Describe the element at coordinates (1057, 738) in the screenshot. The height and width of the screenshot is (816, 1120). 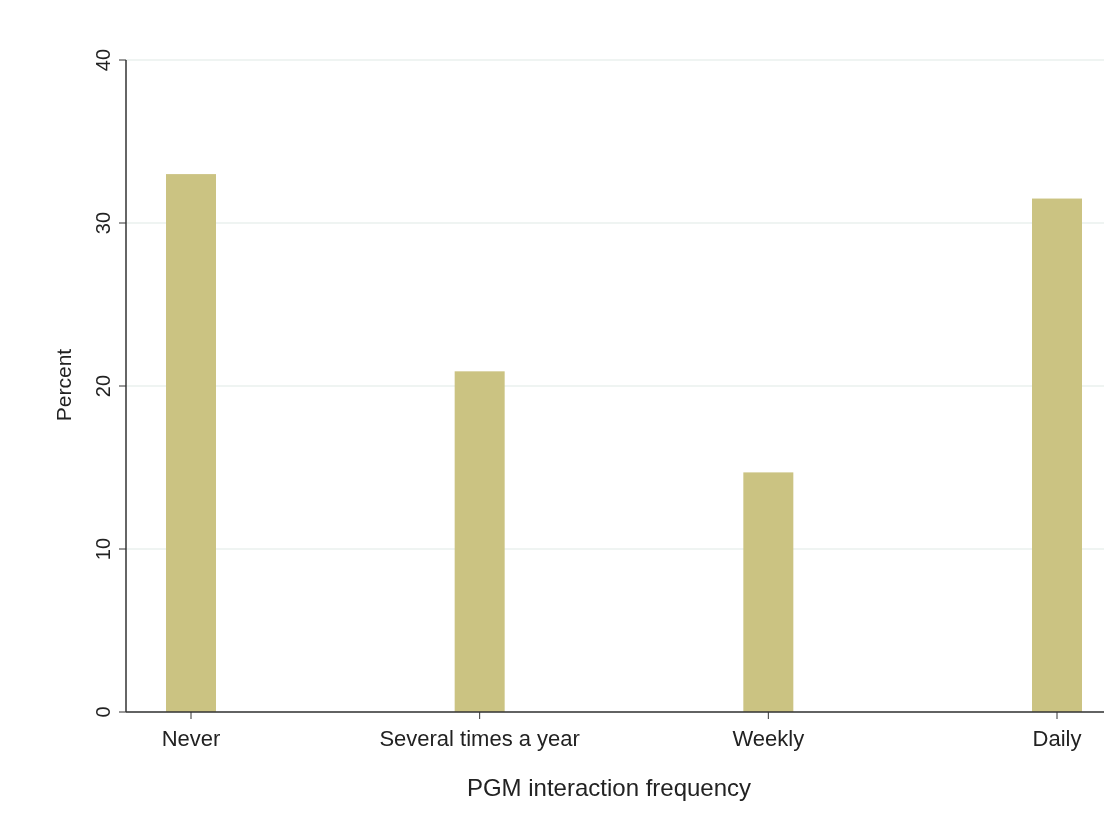
I see `x-tick-label: Daily` at that location.